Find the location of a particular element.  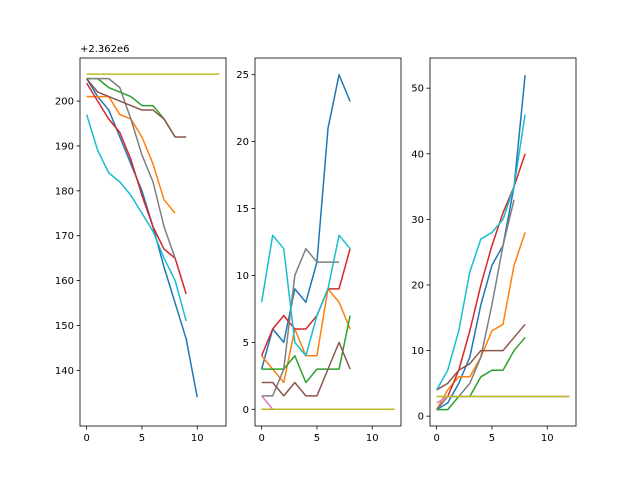

y-tick-label: 160 is located at coordinates (64, 281).